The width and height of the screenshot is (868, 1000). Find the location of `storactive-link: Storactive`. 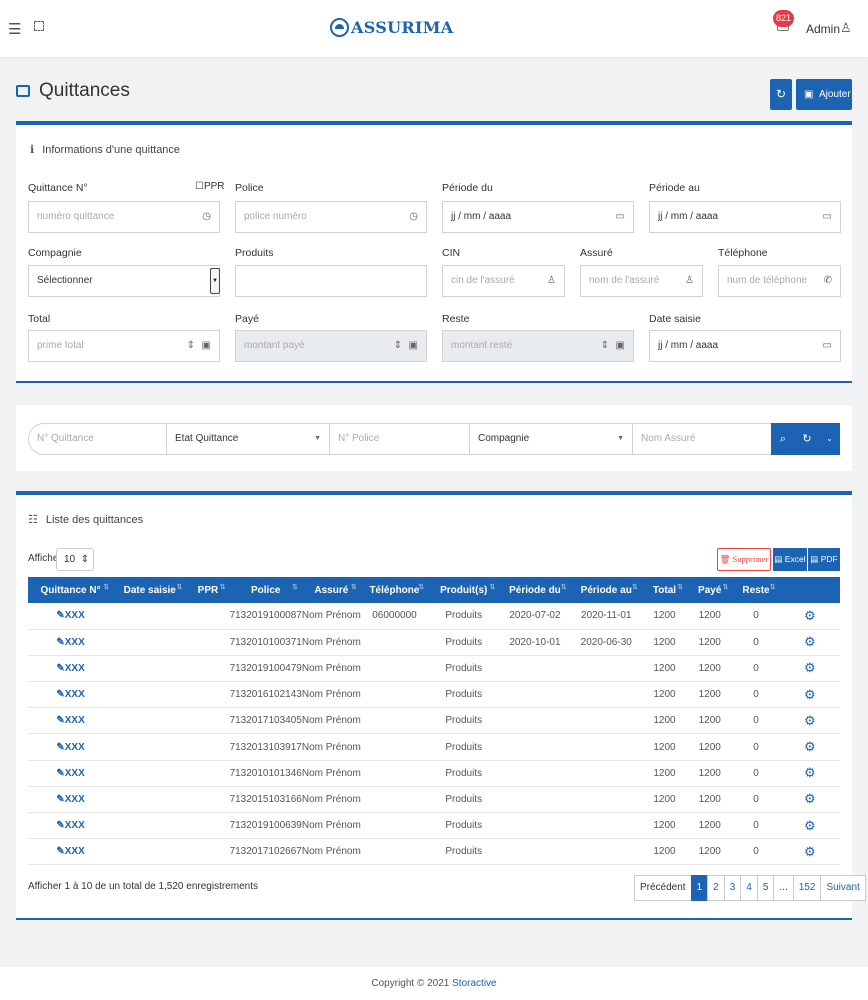

storactive-link: Storactive is located at coordinates (474, 983).